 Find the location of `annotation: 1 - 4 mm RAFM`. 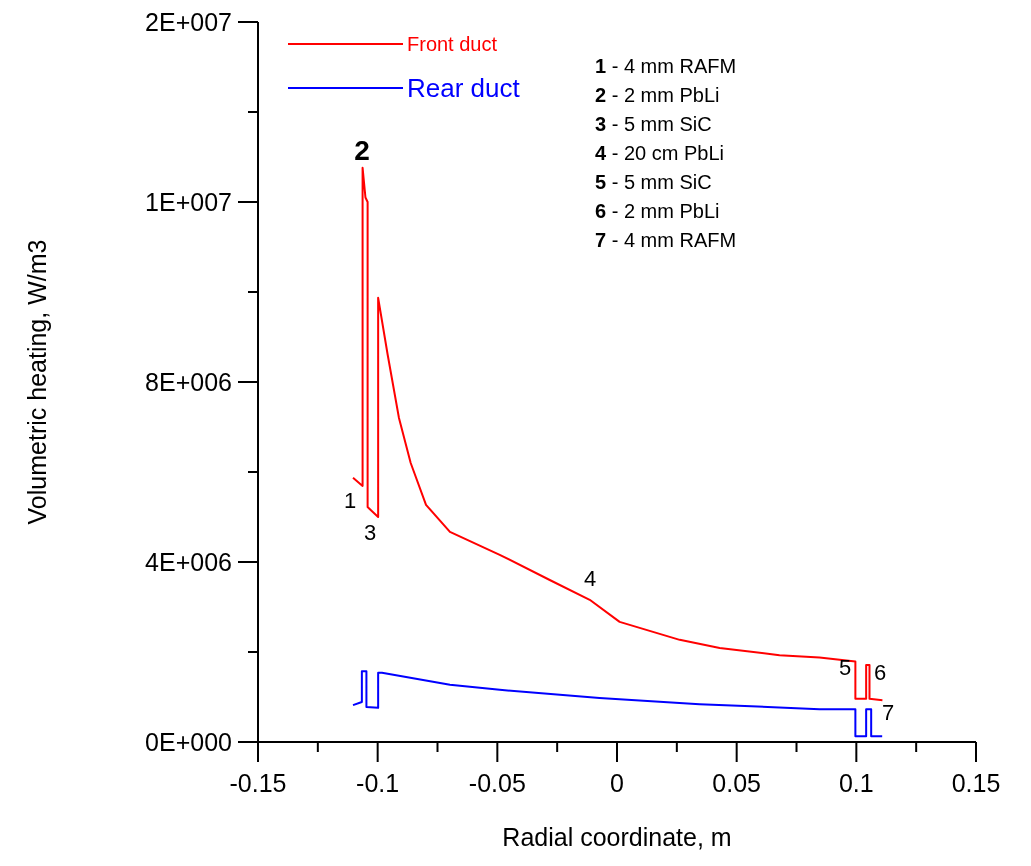

annotation: 1 - 4 mm RAFM is located at coordinates (666, 66).